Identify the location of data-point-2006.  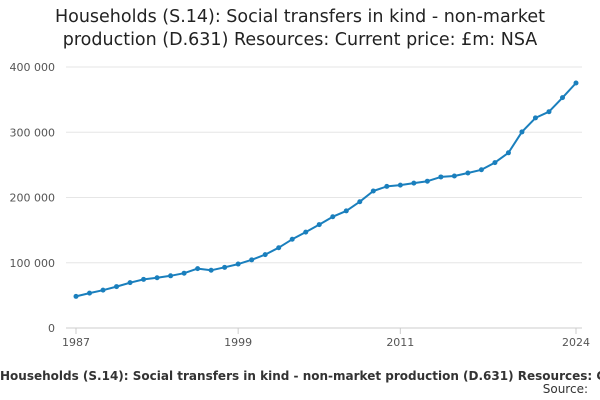
(333, 217).